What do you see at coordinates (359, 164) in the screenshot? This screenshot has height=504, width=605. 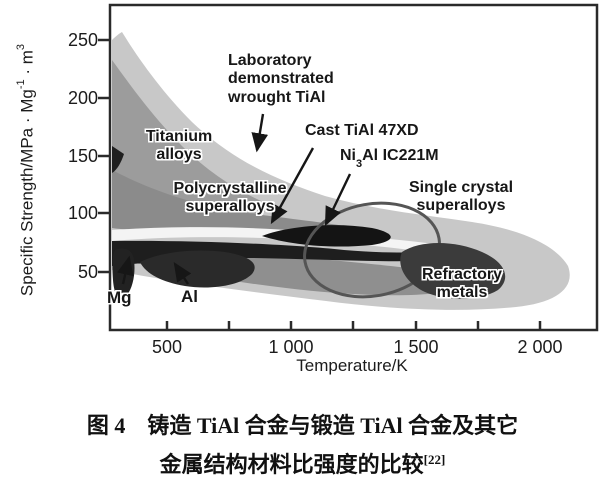 I see `label-ni3al-sub: 3` at bounding box center [359, 164].